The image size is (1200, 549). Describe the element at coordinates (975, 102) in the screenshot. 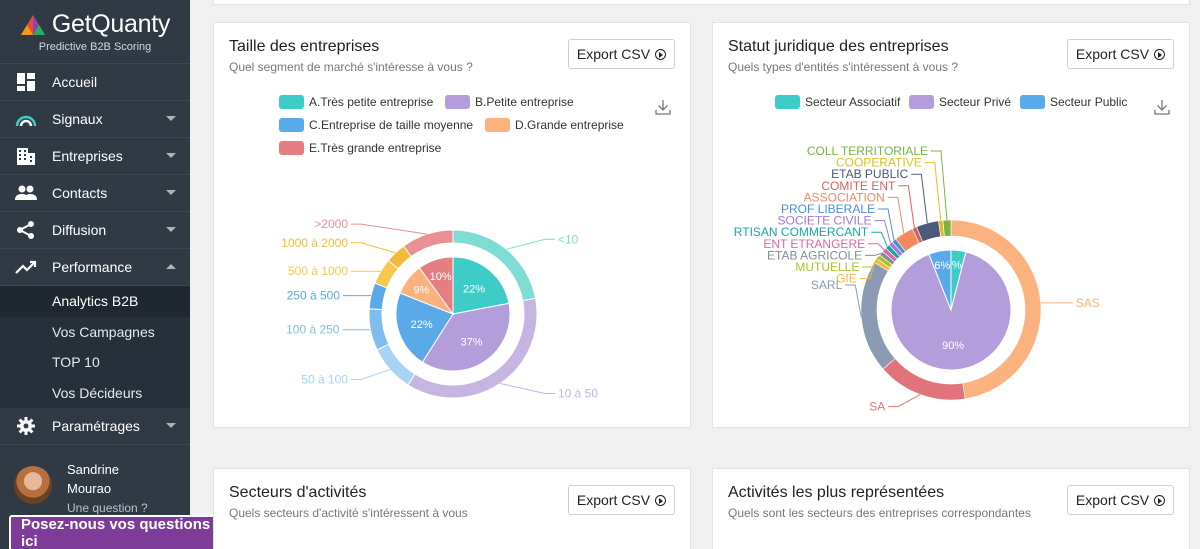

I see `legend-label: Secteur Privé` at that location.